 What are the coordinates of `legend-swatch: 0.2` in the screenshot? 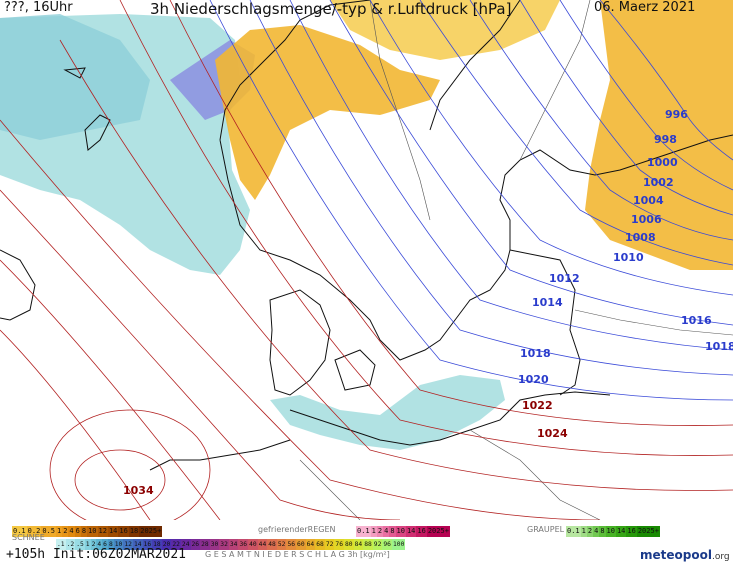 It's located at (34, 531).